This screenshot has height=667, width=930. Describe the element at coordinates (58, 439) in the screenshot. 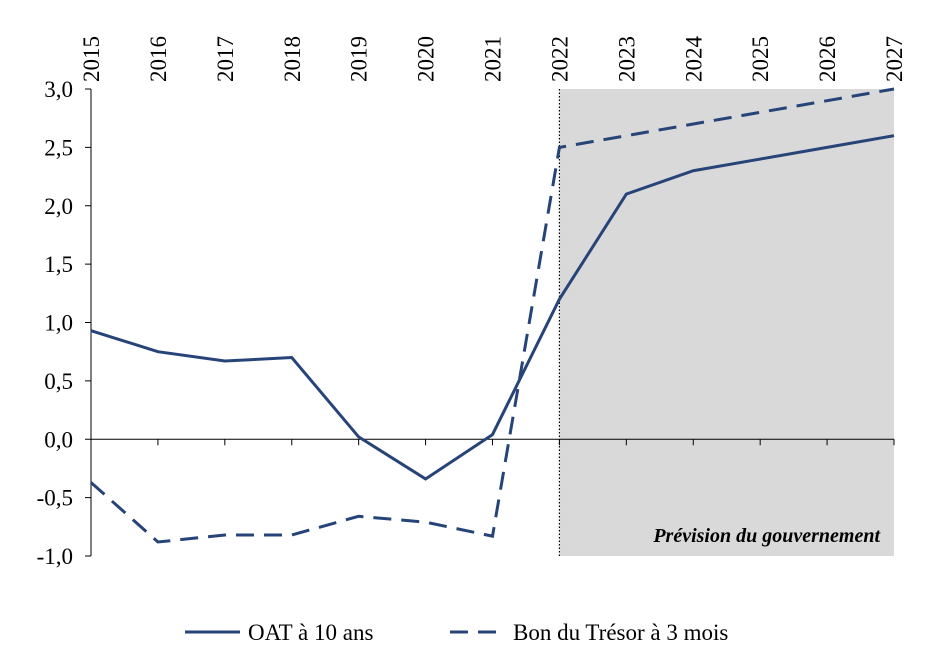

I see `y-tick-label: 0,0` at that location.